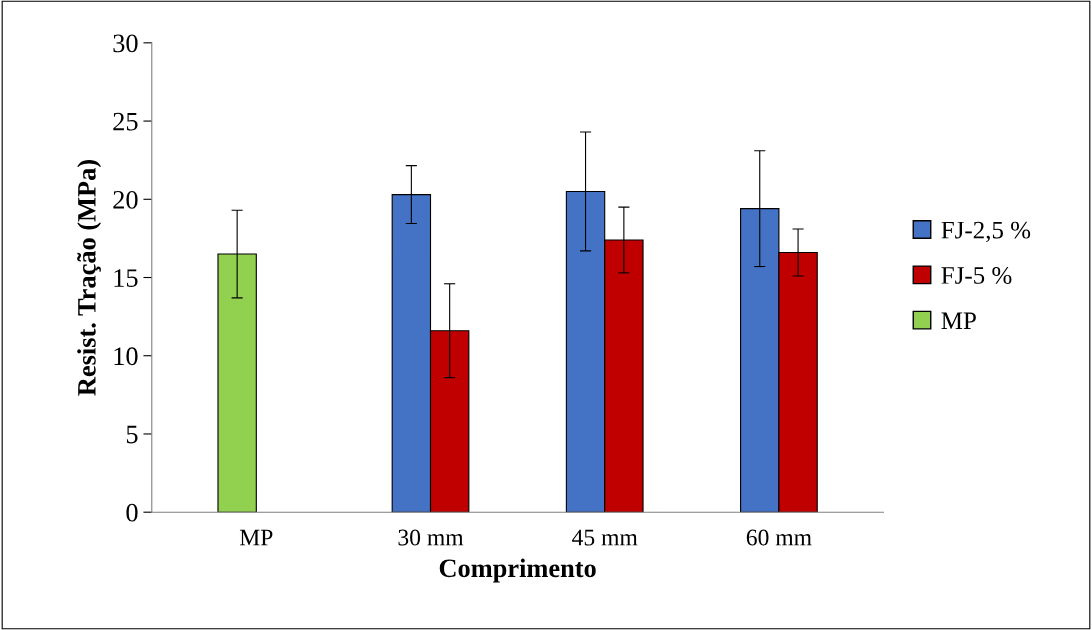  Describe the element at coordinates (126, 356) in the screenshot. I see `y-tick-label: 10` at that location.